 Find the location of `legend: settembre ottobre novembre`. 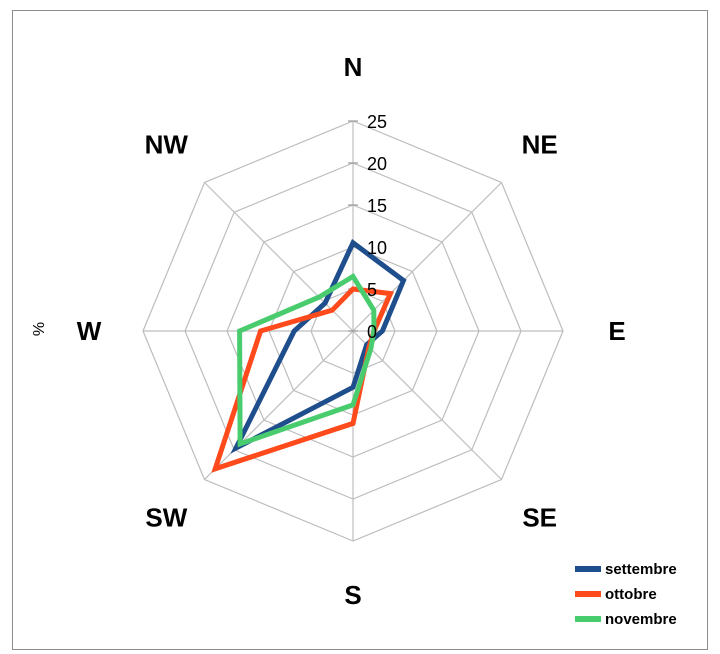

legend: settembre ottobre novembre is located at coordinates (626, 594).